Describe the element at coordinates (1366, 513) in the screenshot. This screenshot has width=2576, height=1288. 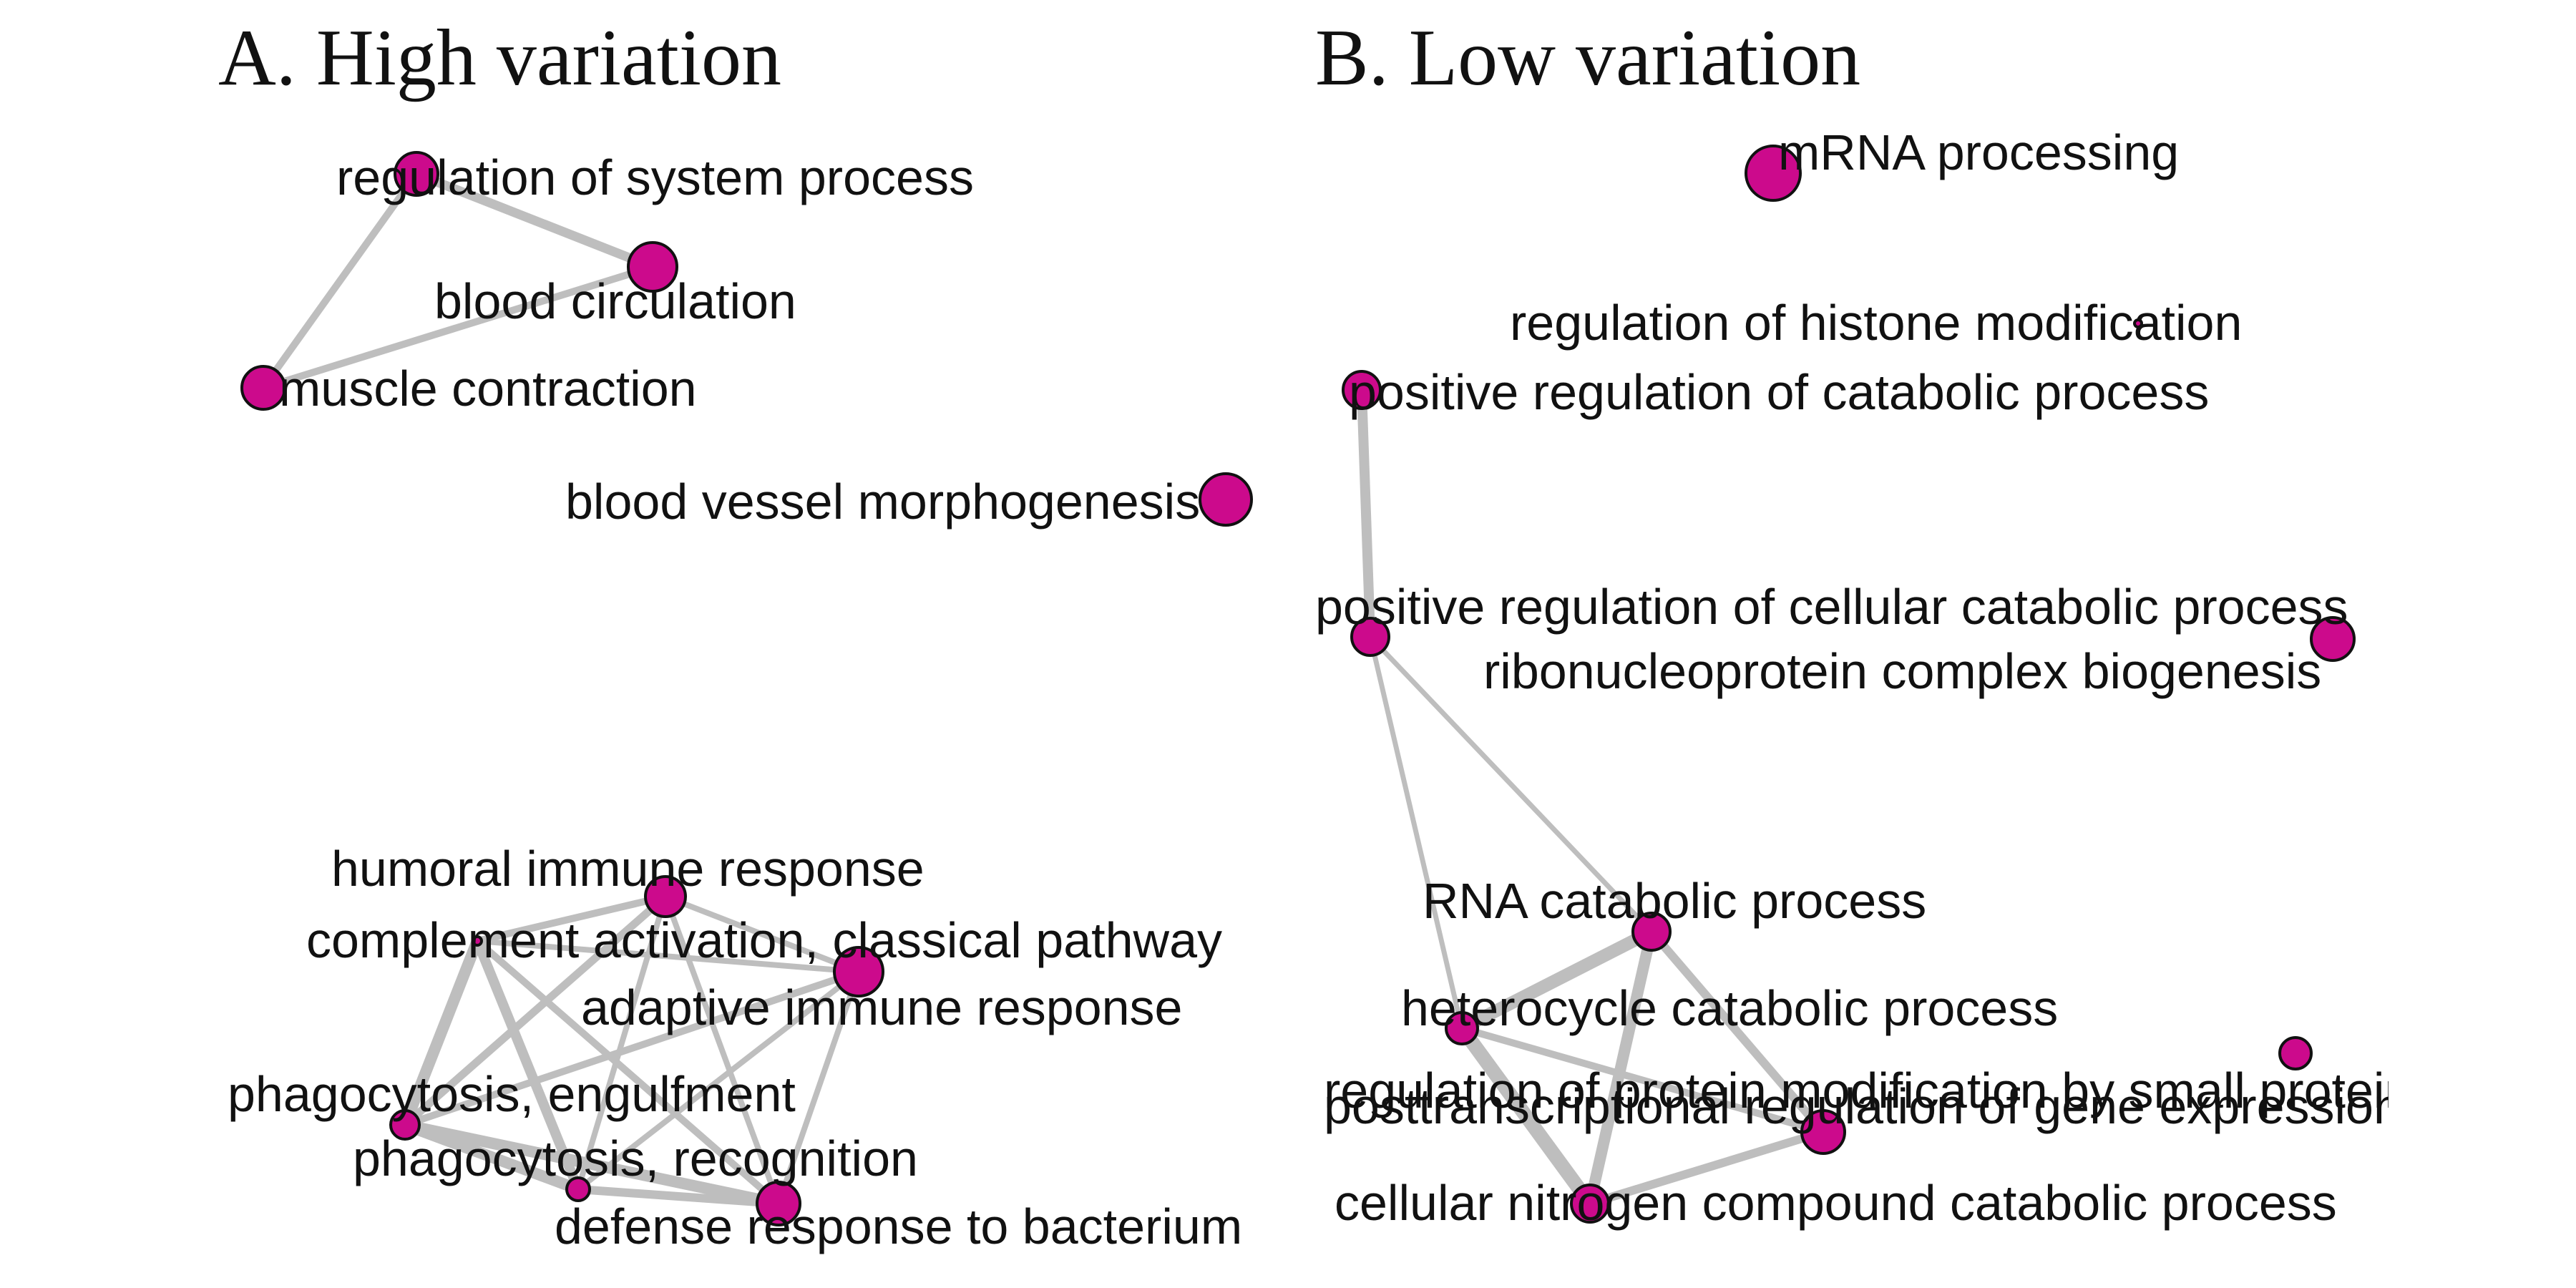
I see `edge-b3-b4` at that location.